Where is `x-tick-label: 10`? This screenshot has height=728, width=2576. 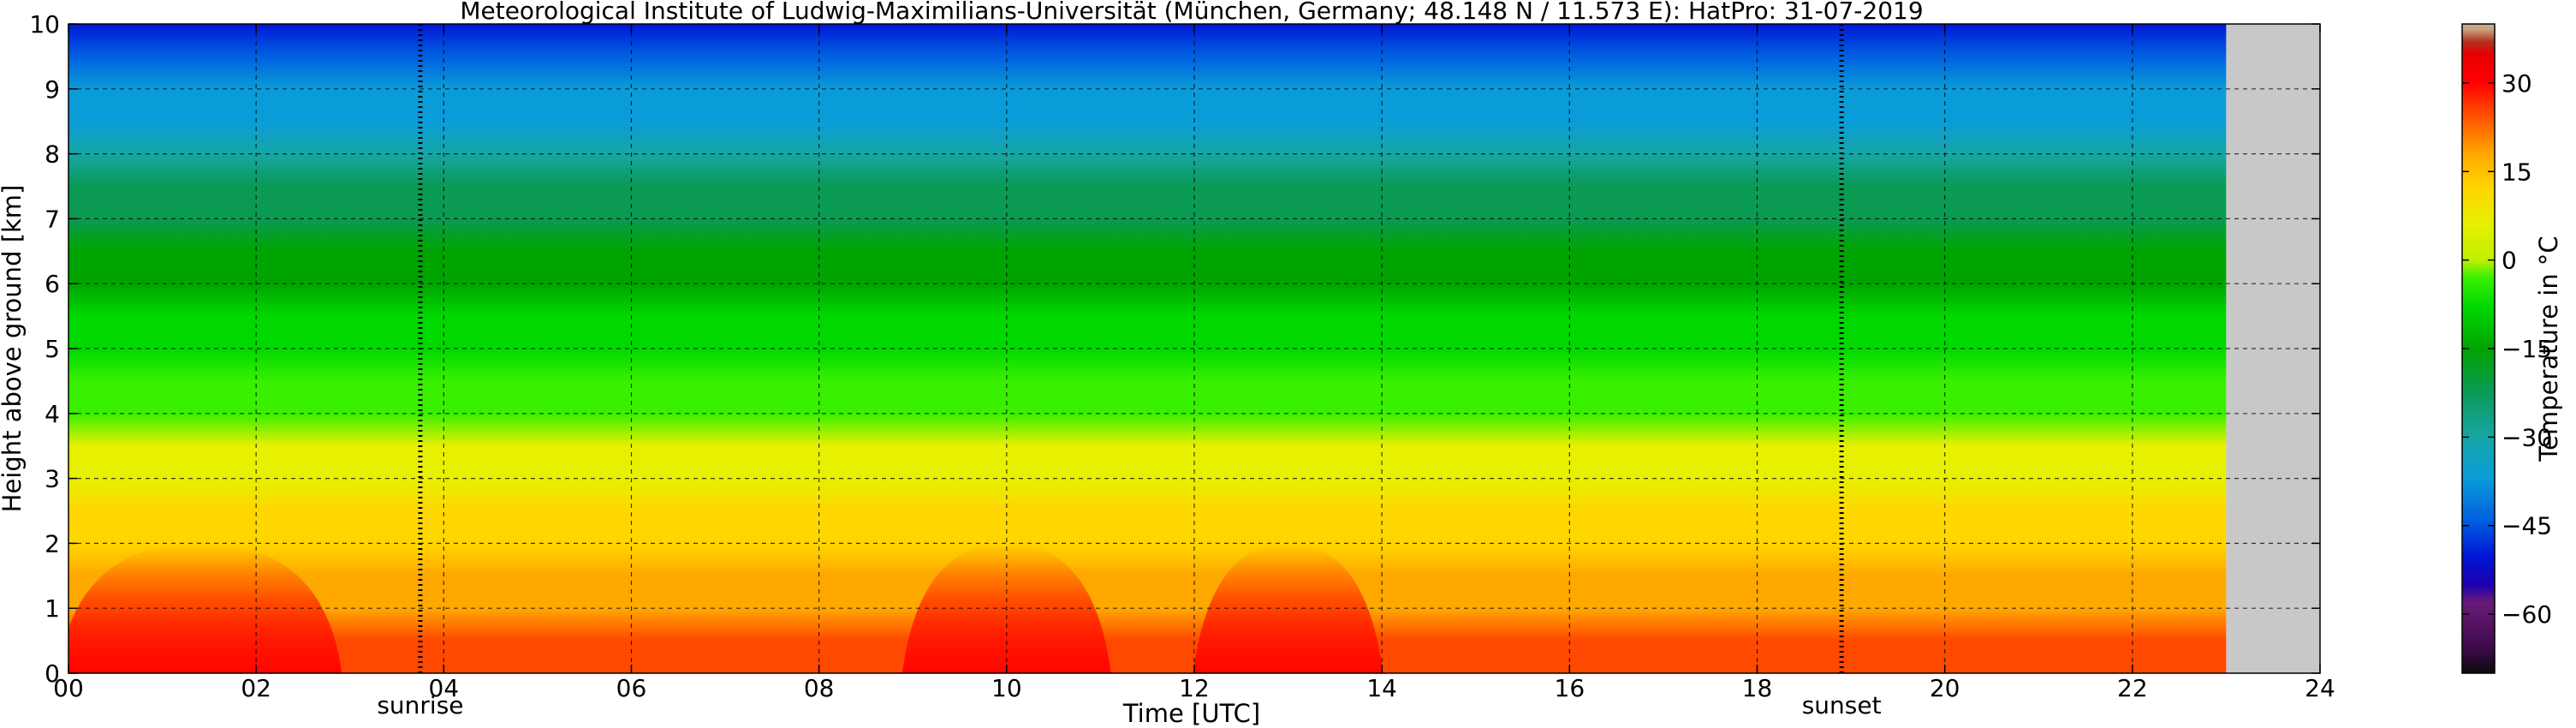 x-tick-label: 10 is located at coordinates (1007, 688).